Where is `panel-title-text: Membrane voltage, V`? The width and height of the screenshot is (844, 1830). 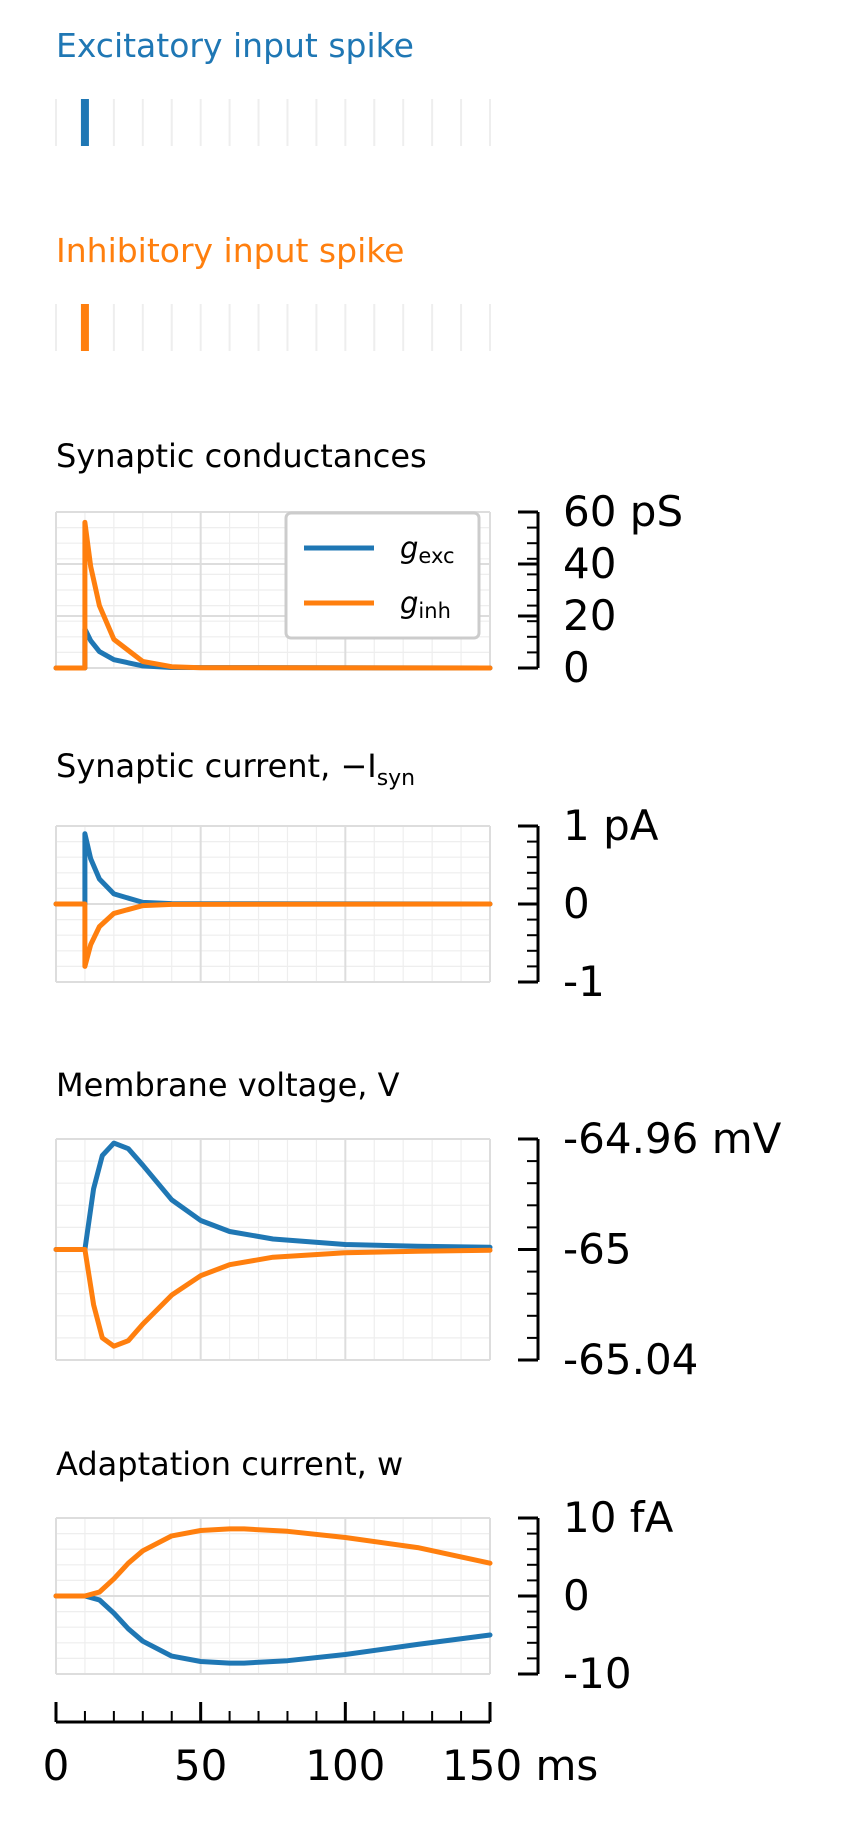
panel-title-text: Membrane voltage, V is located at coordinates (228, 1085).